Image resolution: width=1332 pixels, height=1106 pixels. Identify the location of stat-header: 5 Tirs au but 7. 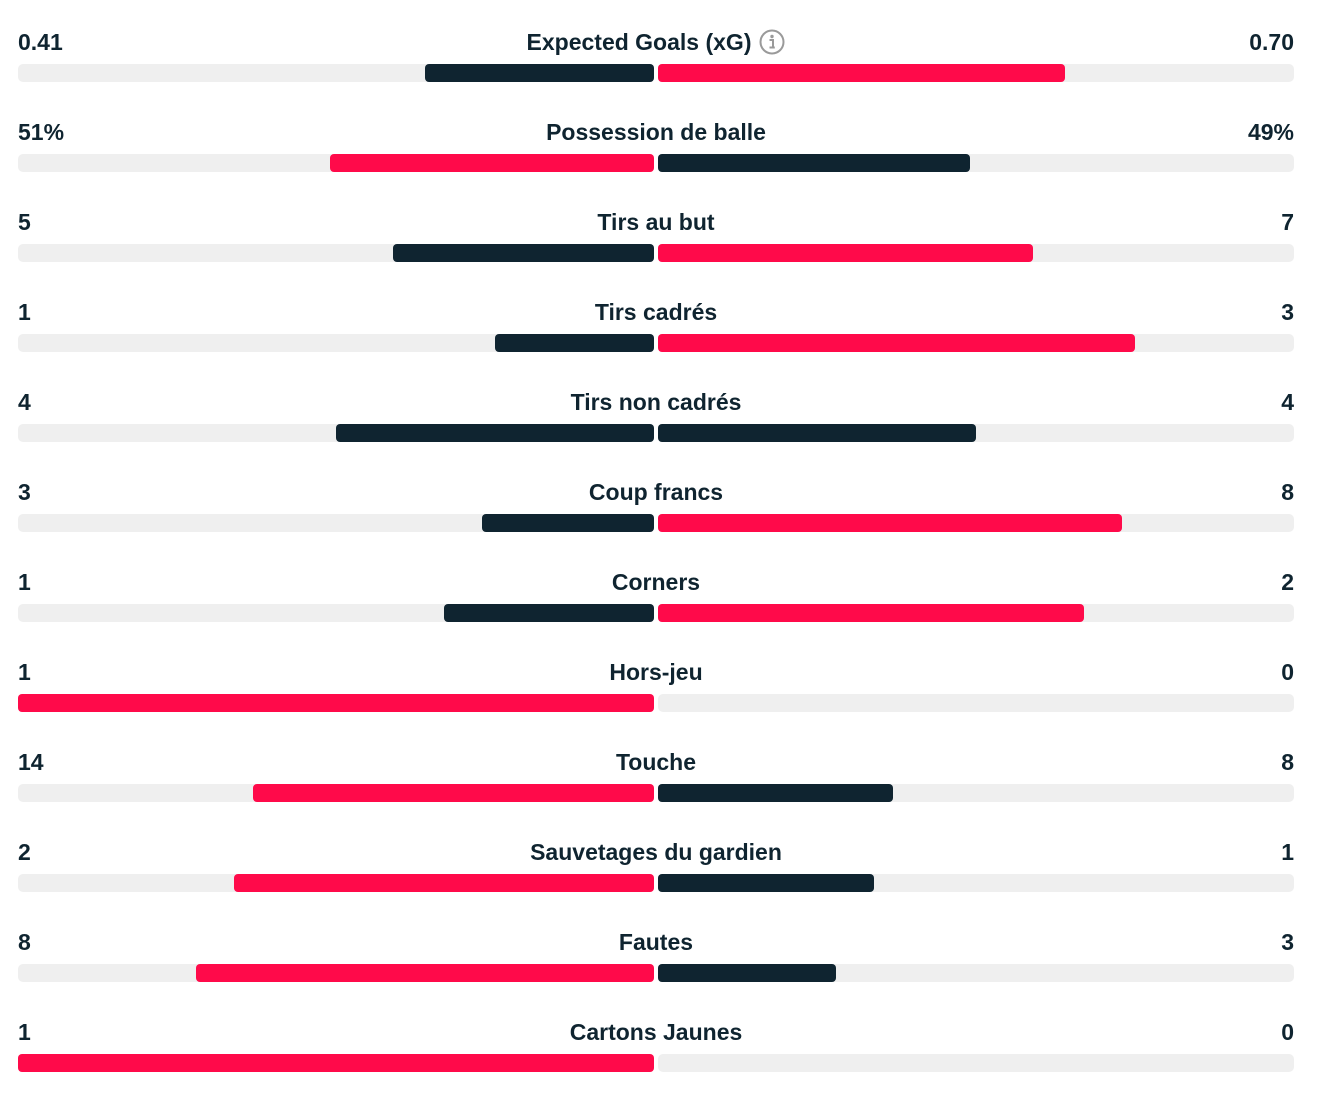
(656, 225).